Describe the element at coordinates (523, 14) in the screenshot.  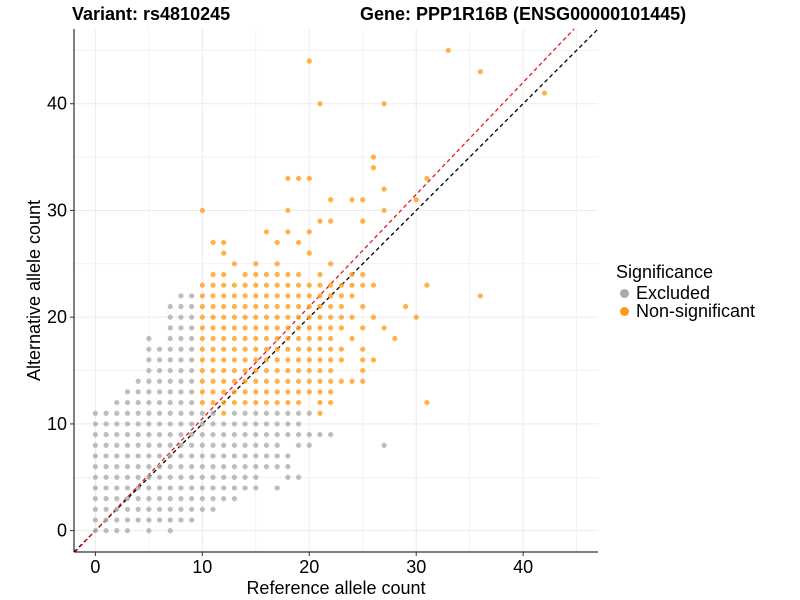
I see `gene-title: Gene: PPP1R16B (ENSG00000101445)` at that location.